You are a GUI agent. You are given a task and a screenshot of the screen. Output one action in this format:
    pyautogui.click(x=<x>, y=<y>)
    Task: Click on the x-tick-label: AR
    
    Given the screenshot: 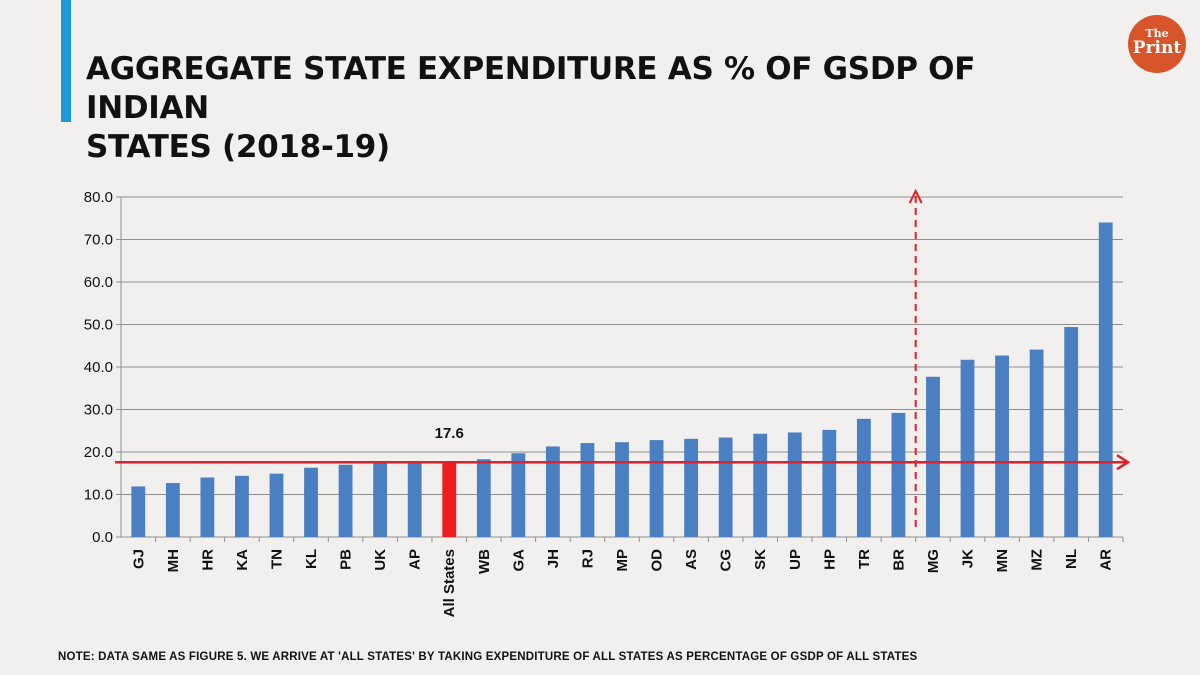 What is the action you would take?
    pyautogui.click(x=1106, y=560)
    